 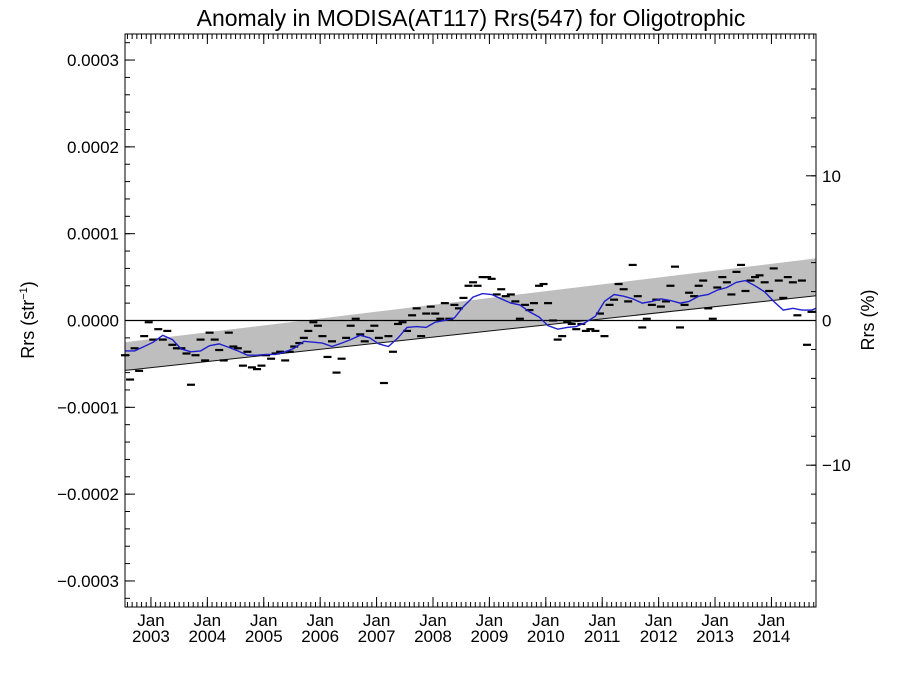 What do you see at coordinates (489, 636) in the screenshot?
I see `x-tick-year-label: 2009` at bounding box center [489, 636].